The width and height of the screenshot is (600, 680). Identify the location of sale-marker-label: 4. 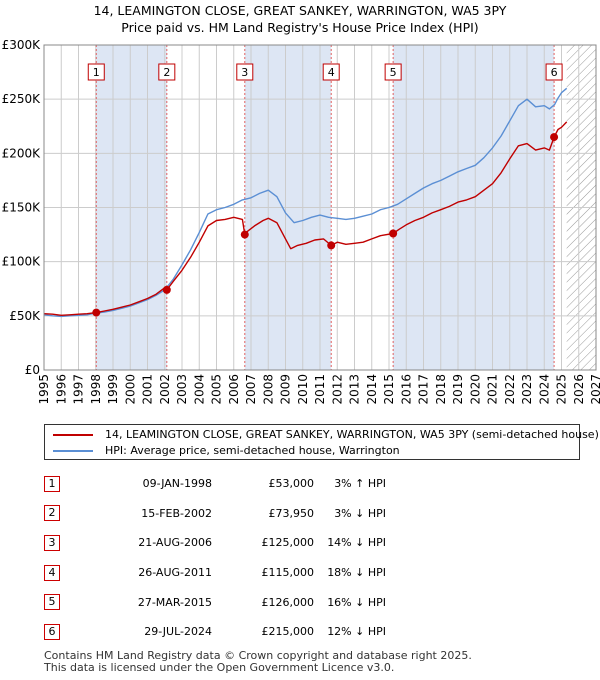
(331, 72).